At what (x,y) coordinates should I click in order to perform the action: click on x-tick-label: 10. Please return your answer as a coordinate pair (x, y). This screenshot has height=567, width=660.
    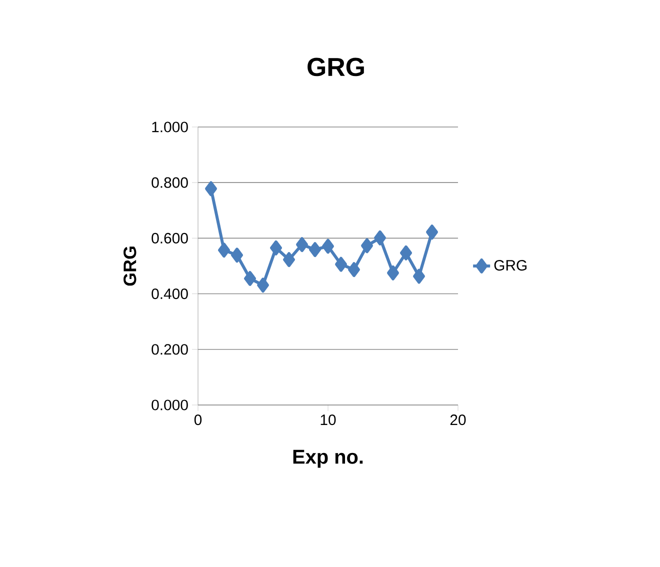
    Looking at the image, I should click on (328, 420).